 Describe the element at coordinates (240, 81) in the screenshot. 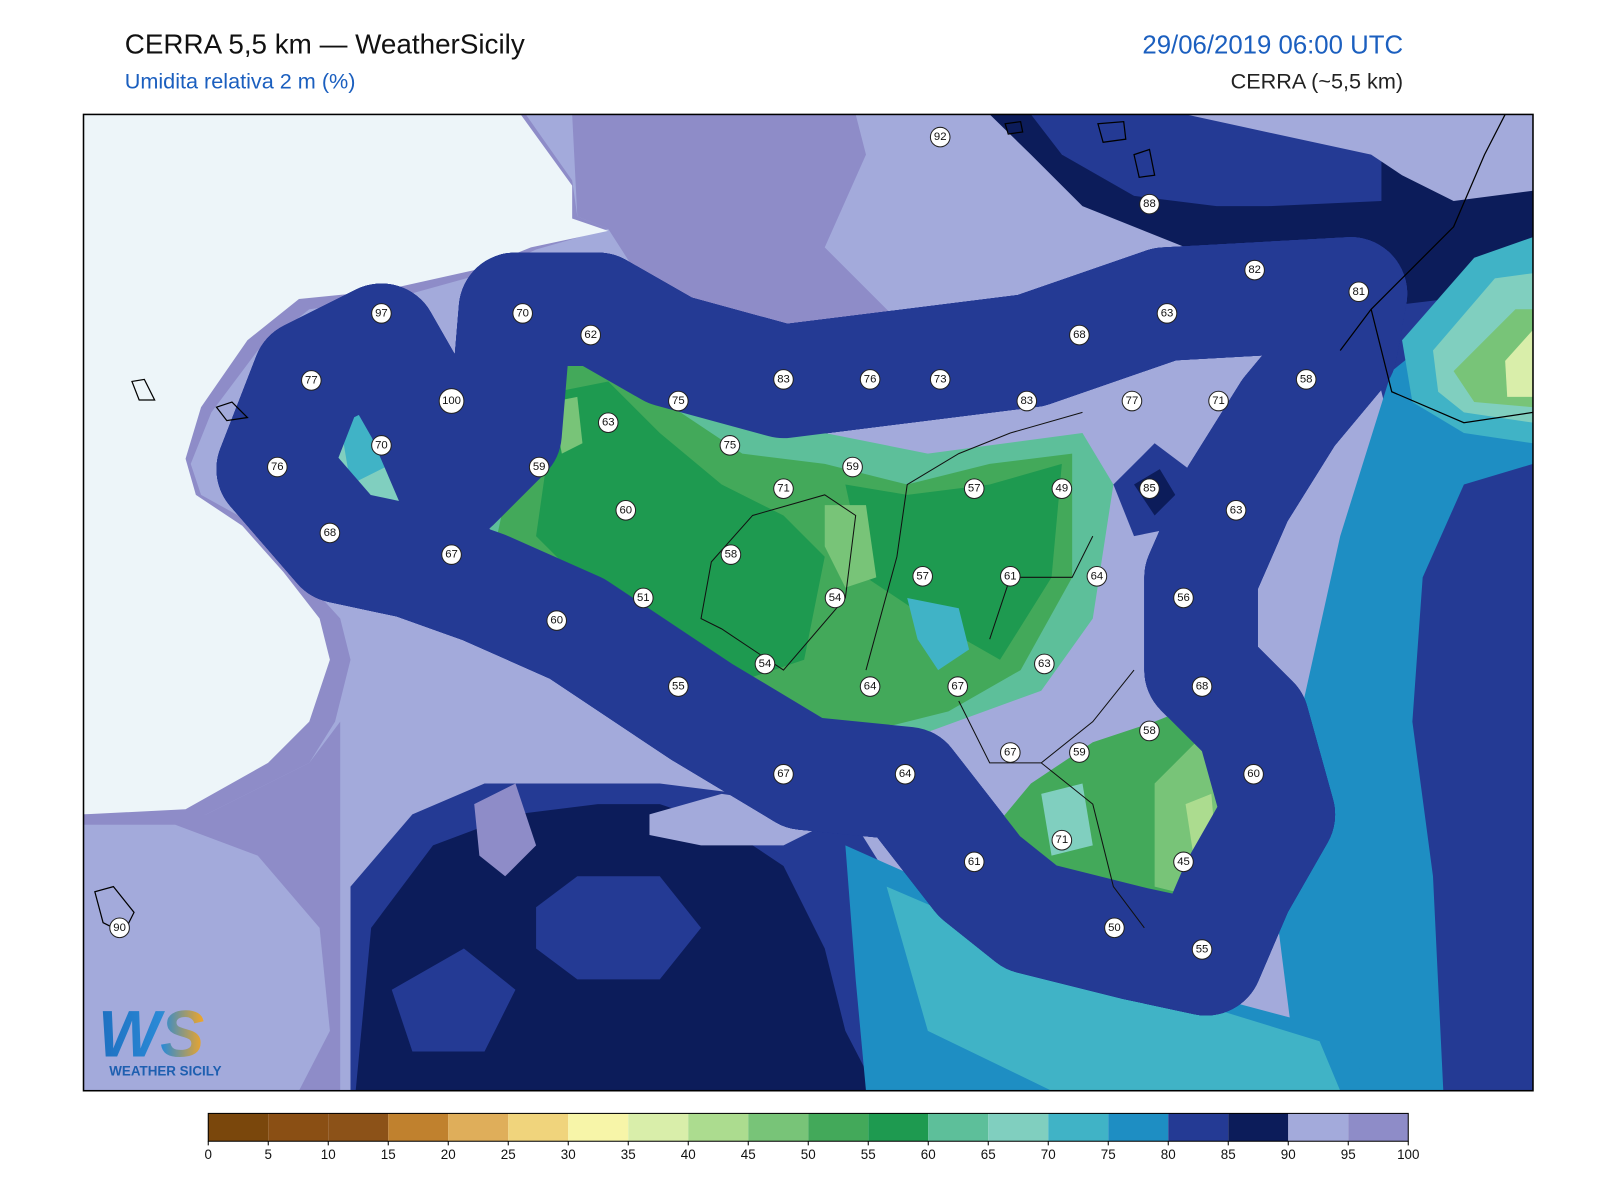

I see `subtitle: Umidita relativa 2 m (%)` at that location.